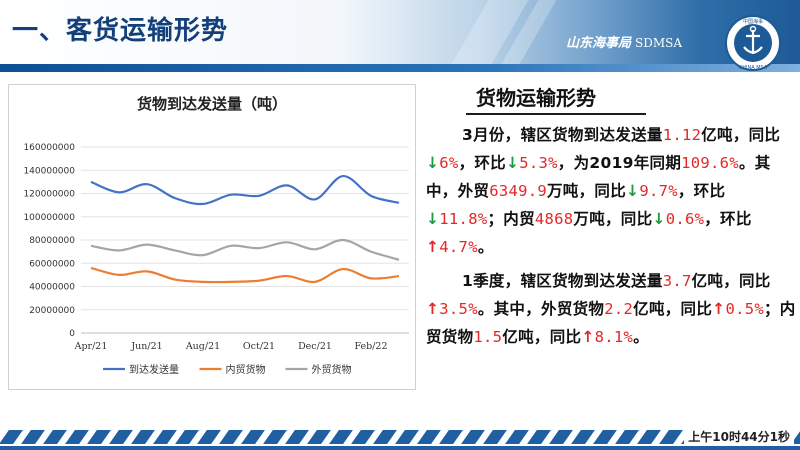 This screenshot has height=450, width=800. I want to click on heading-underline, so click(556, 114).